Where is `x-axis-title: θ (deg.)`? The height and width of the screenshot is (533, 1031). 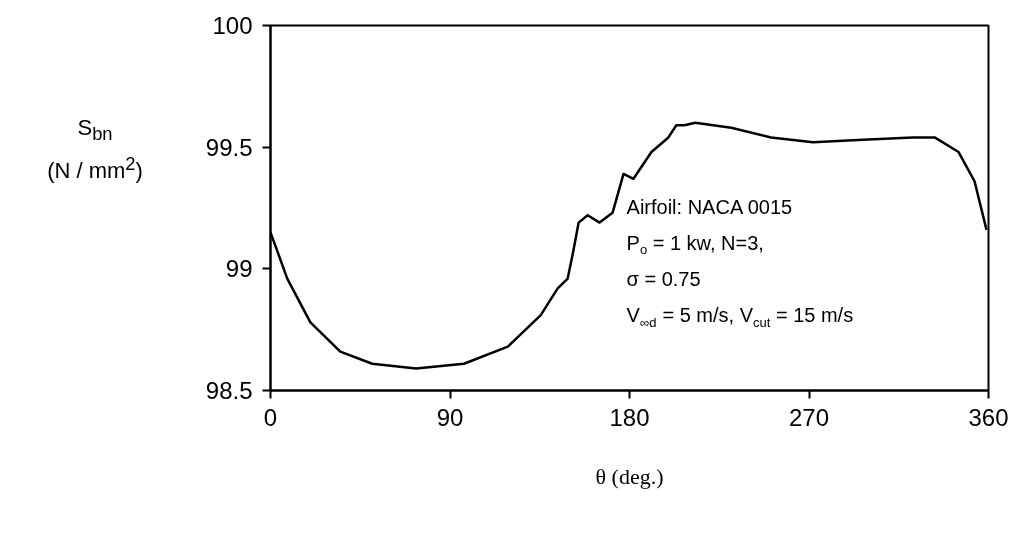 x-axis-title: θ (deg.) is located at coordinates (629, 476).